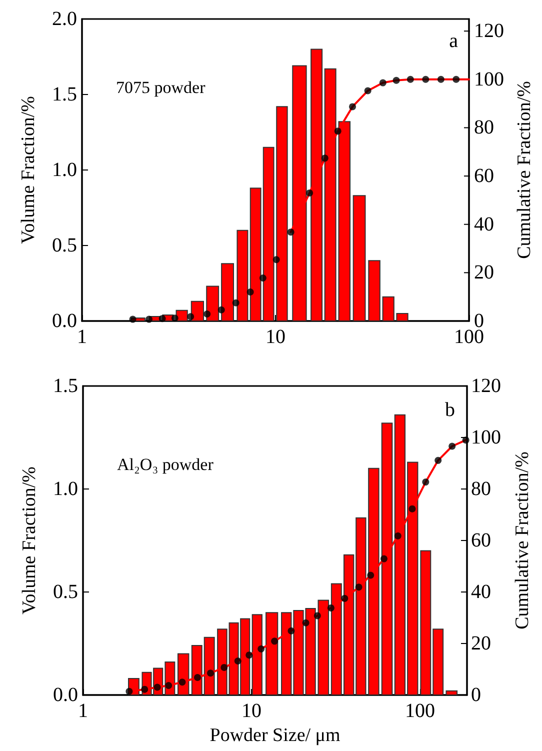  What do you see at coordinates (165, 464) in the screenshot?
I see `annotation: Al₂O₃ powder` at bounding box center [165, 464].